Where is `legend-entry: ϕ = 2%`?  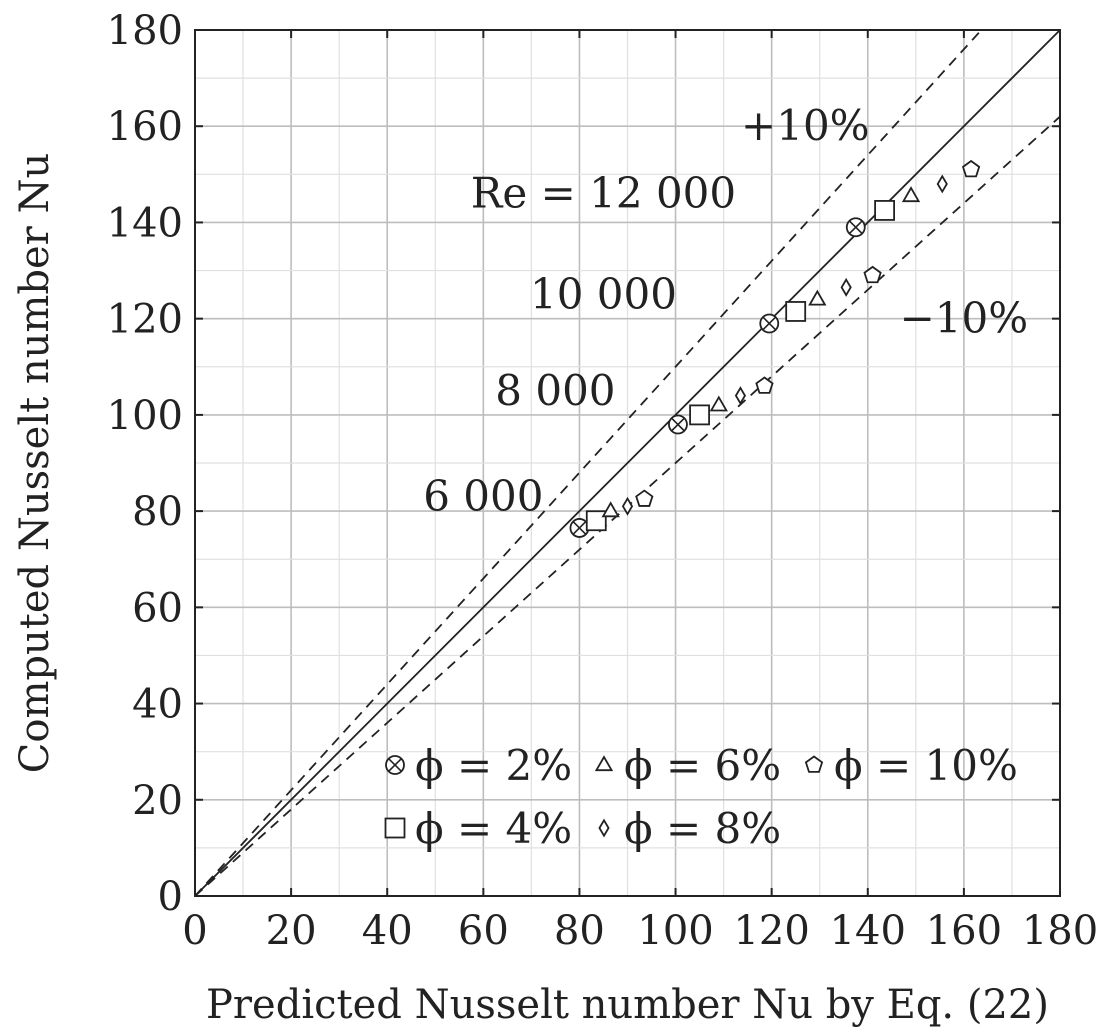
legend-entry: ϕ = 2% is located at coordinates (478, 765).